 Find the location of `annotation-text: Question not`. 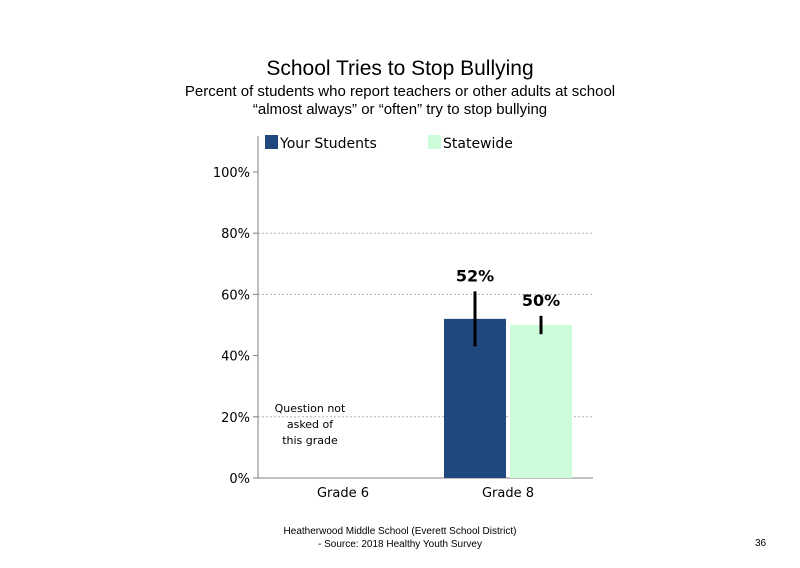

annotation-text: Question not is located at coordinates (310, 408).